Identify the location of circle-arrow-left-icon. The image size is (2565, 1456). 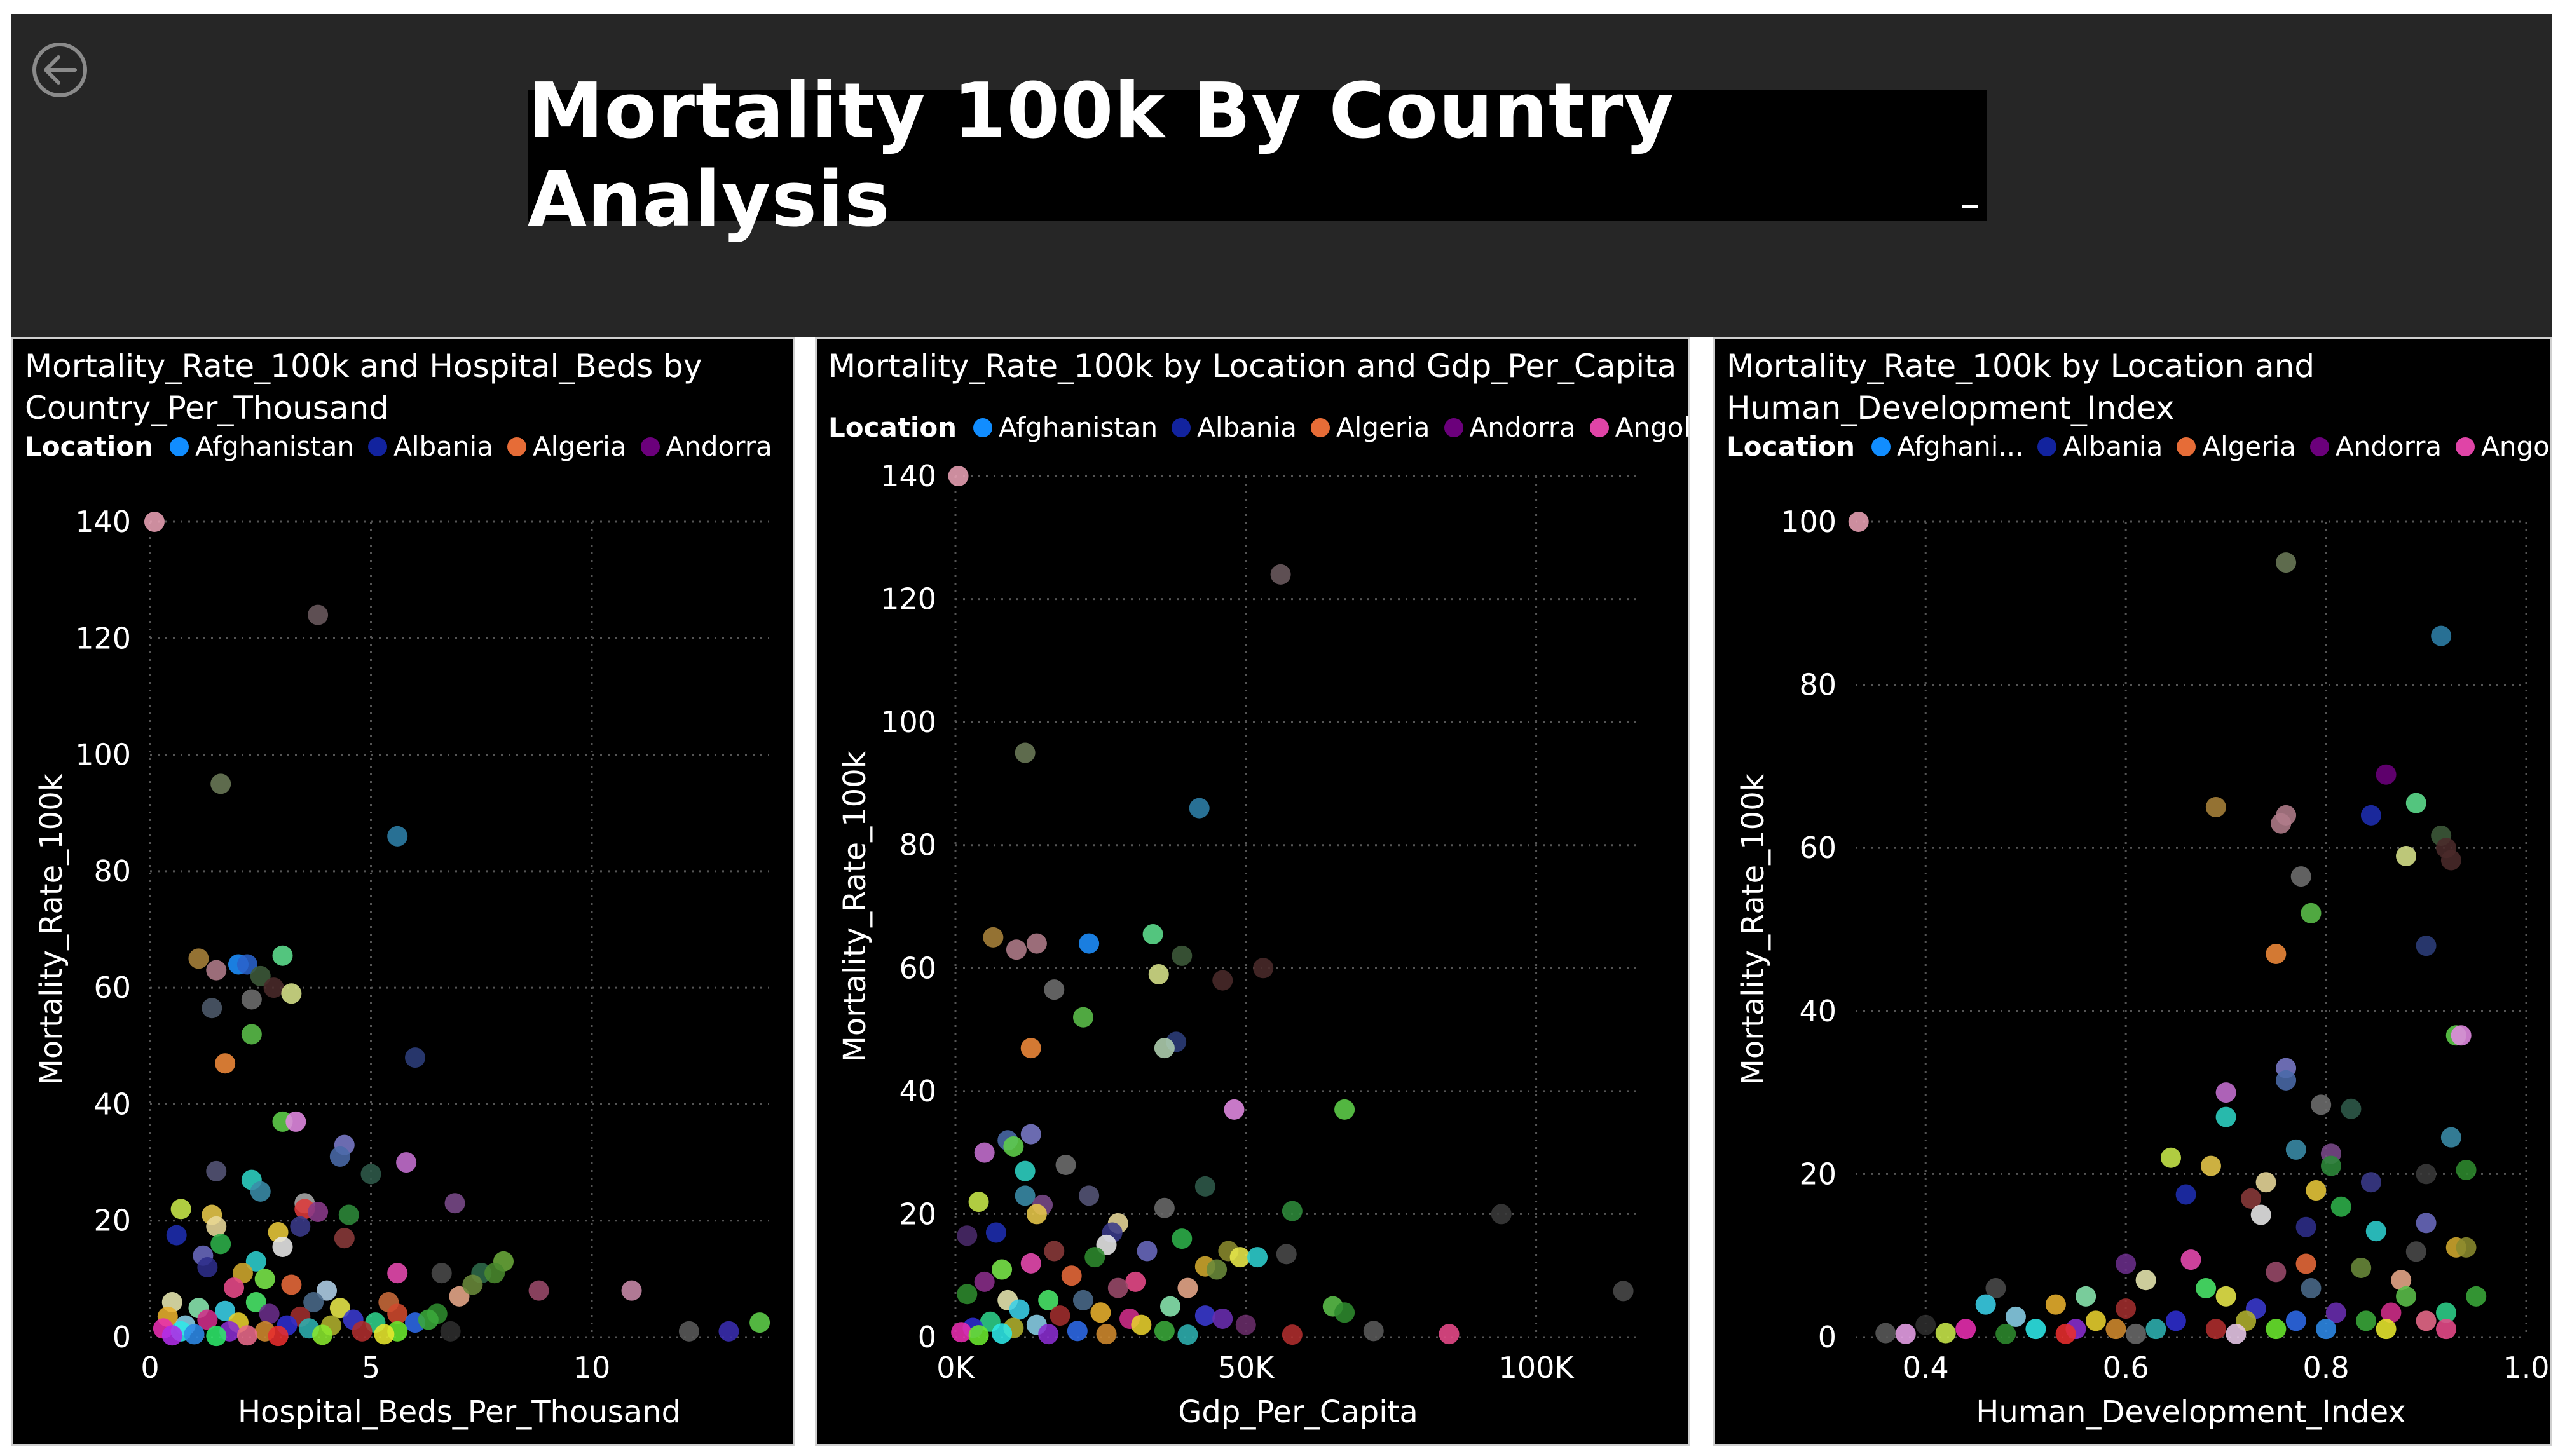
(60, 70).